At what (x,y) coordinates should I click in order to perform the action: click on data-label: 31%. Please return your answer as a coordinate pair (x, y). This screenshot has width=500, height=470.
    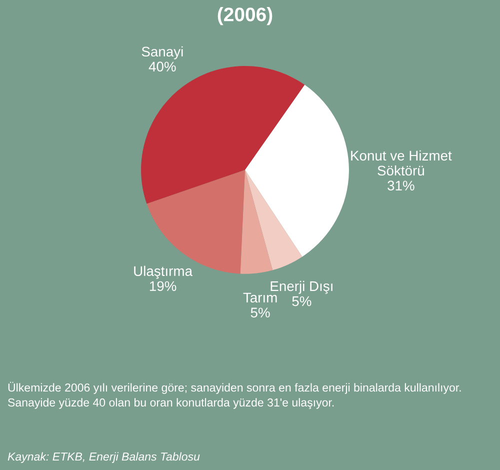
    Looking at the image, I should click on (401, 185).